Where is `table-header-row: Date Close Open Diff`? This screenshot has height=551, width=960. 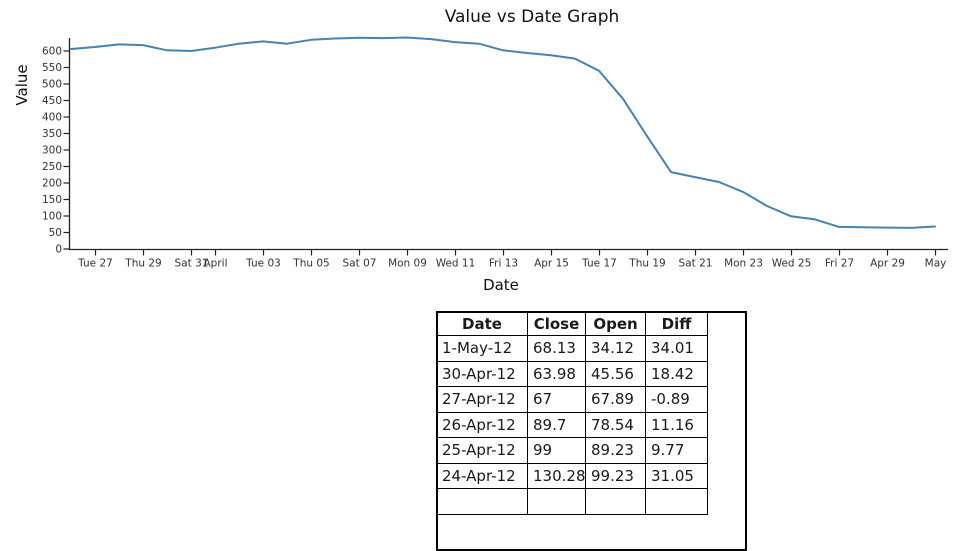 table-header-row: Date Close Open Diff is located at coordinates (572, 323).